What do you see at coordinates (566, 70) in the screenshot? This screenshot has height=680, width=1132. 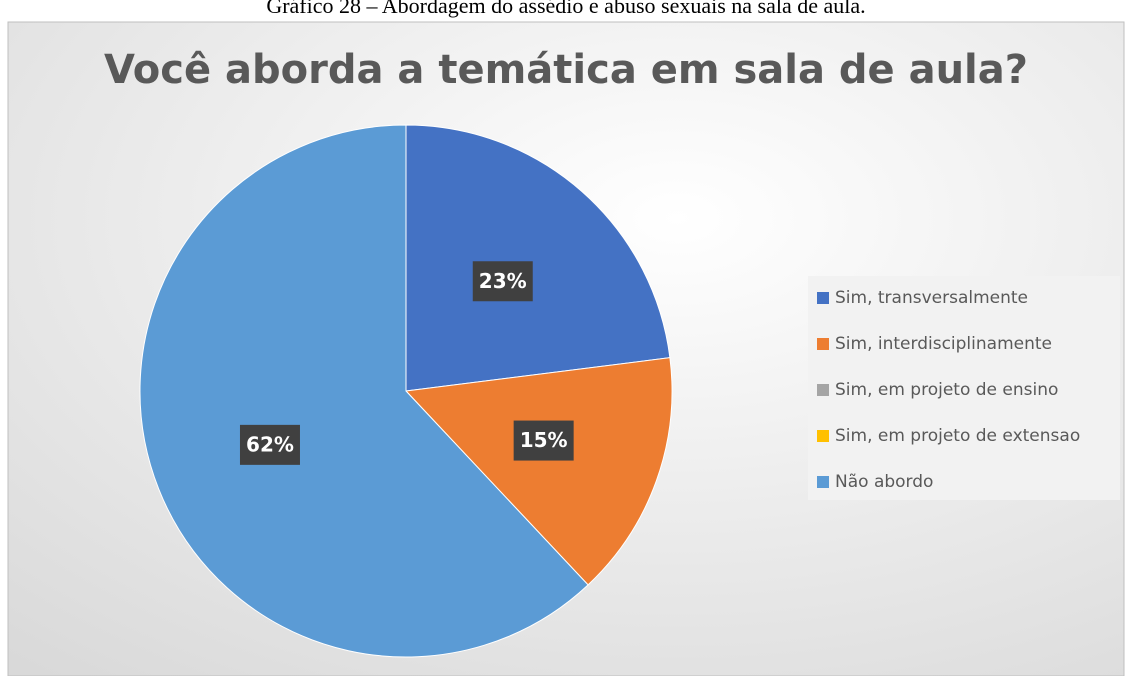 I see `chart-title: Você aborda a temática em sala de aula?` at bounding box center [566, 70].